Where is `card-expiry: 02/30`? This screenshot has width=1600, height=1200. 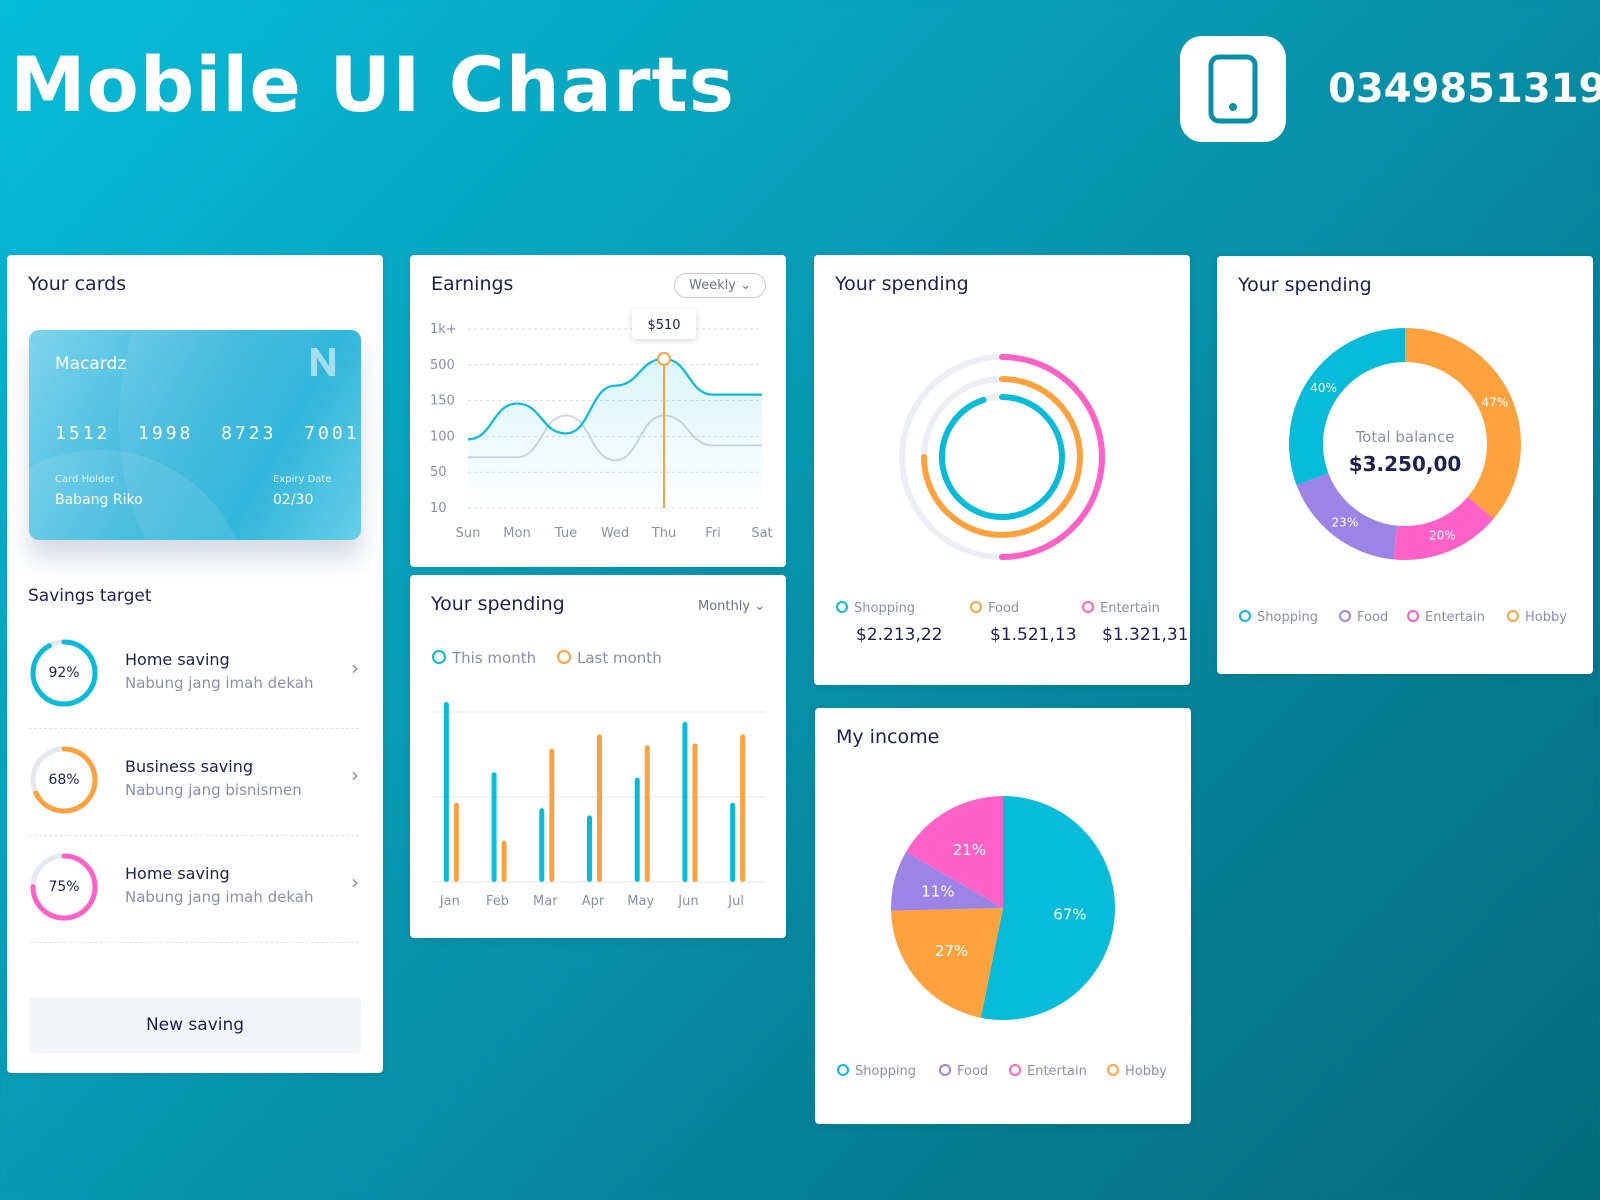 card-expiry: 02/30 is located at coordinates (293, 500).